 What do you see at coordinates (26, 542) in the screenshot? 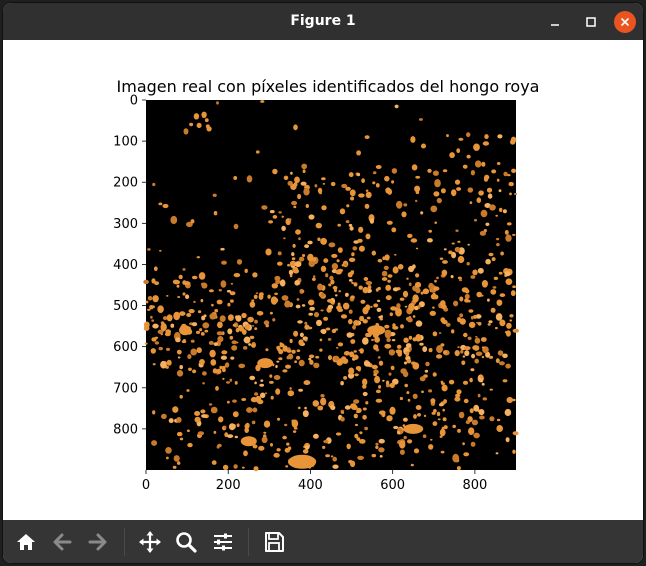
I see `home-button` at bounding box center [26, 542].